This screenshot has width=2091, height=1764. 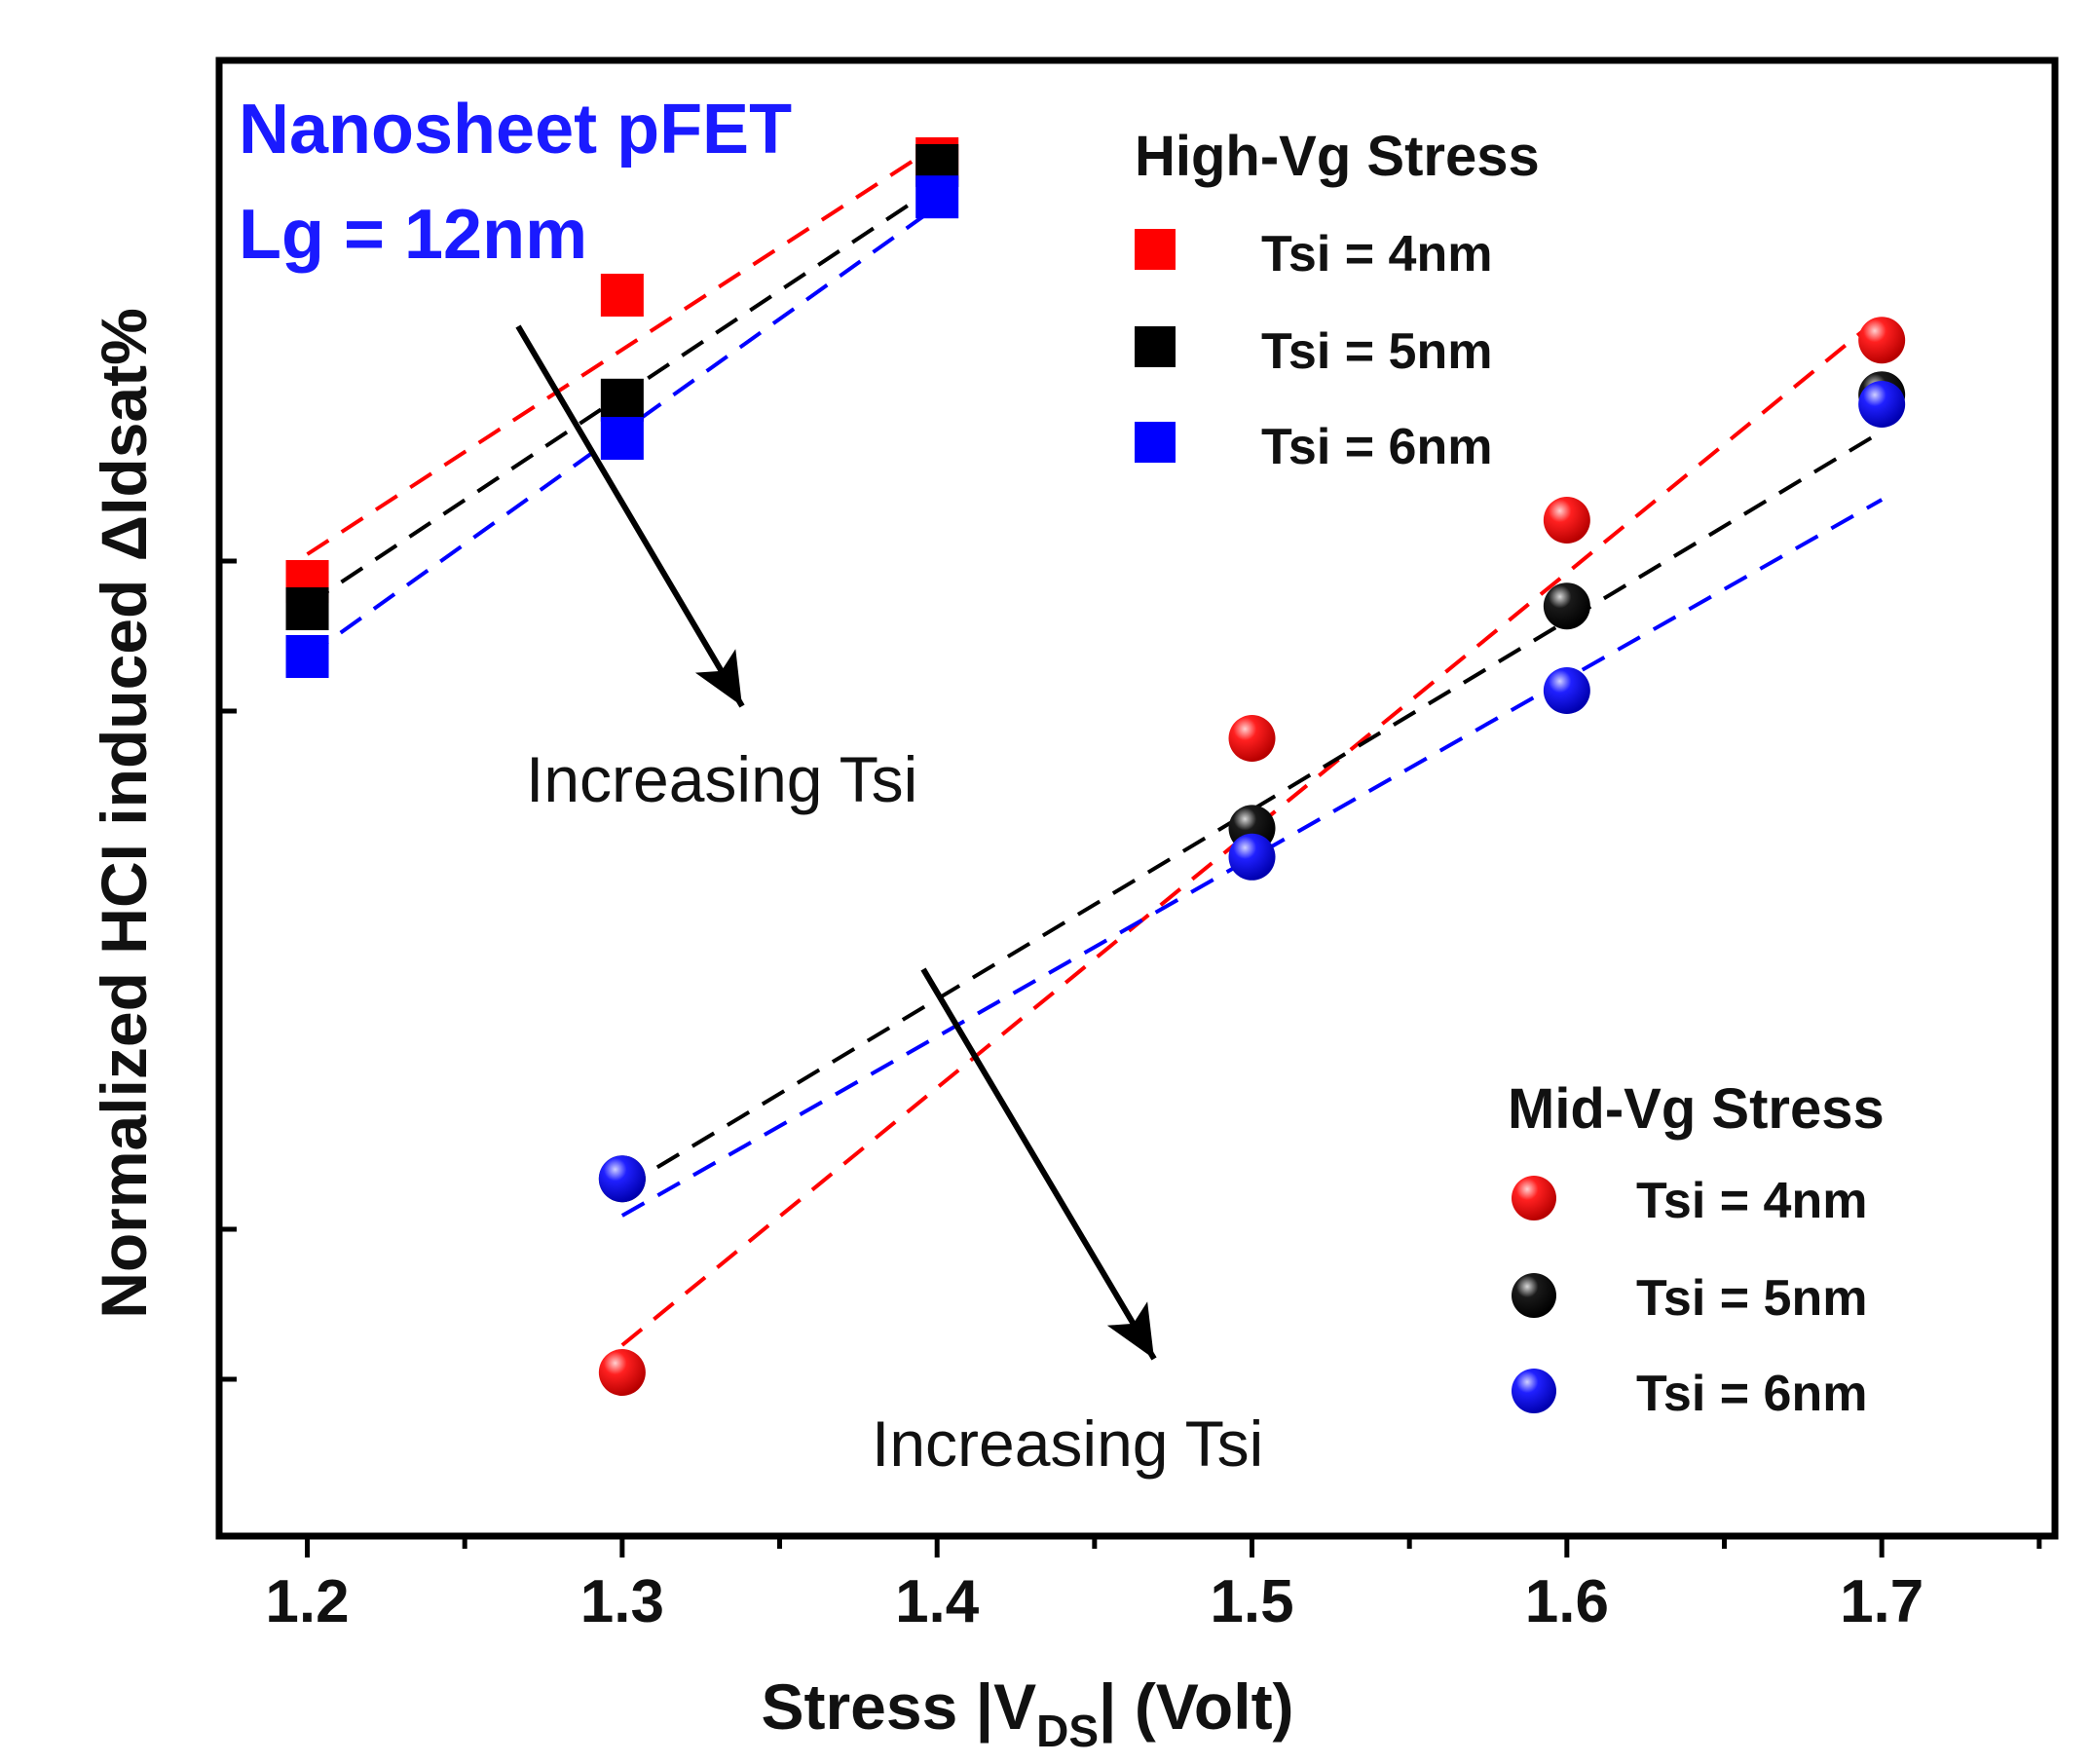 What do you see at coordinates (1751, 1201) in the screenshot?
I see `legend-label-mid-4nm: Tsi = 4nm` at bounding box center [1751, 1201].